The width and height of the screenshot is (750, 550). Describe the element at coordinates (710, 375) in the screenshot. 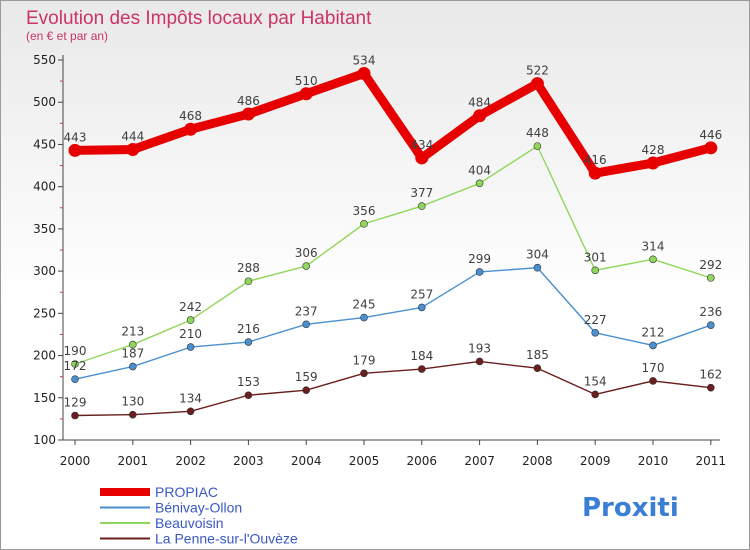

I see `data-label: 162` at that location.